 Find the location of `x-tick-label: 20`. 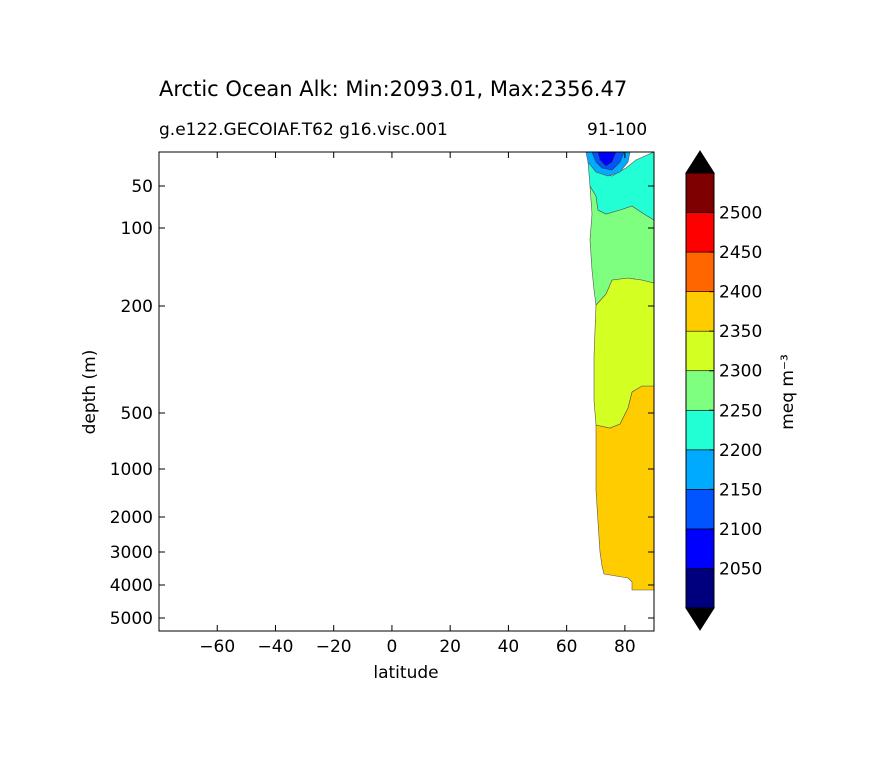

x-tick-label: 20 is located at coordinates (450, 647).